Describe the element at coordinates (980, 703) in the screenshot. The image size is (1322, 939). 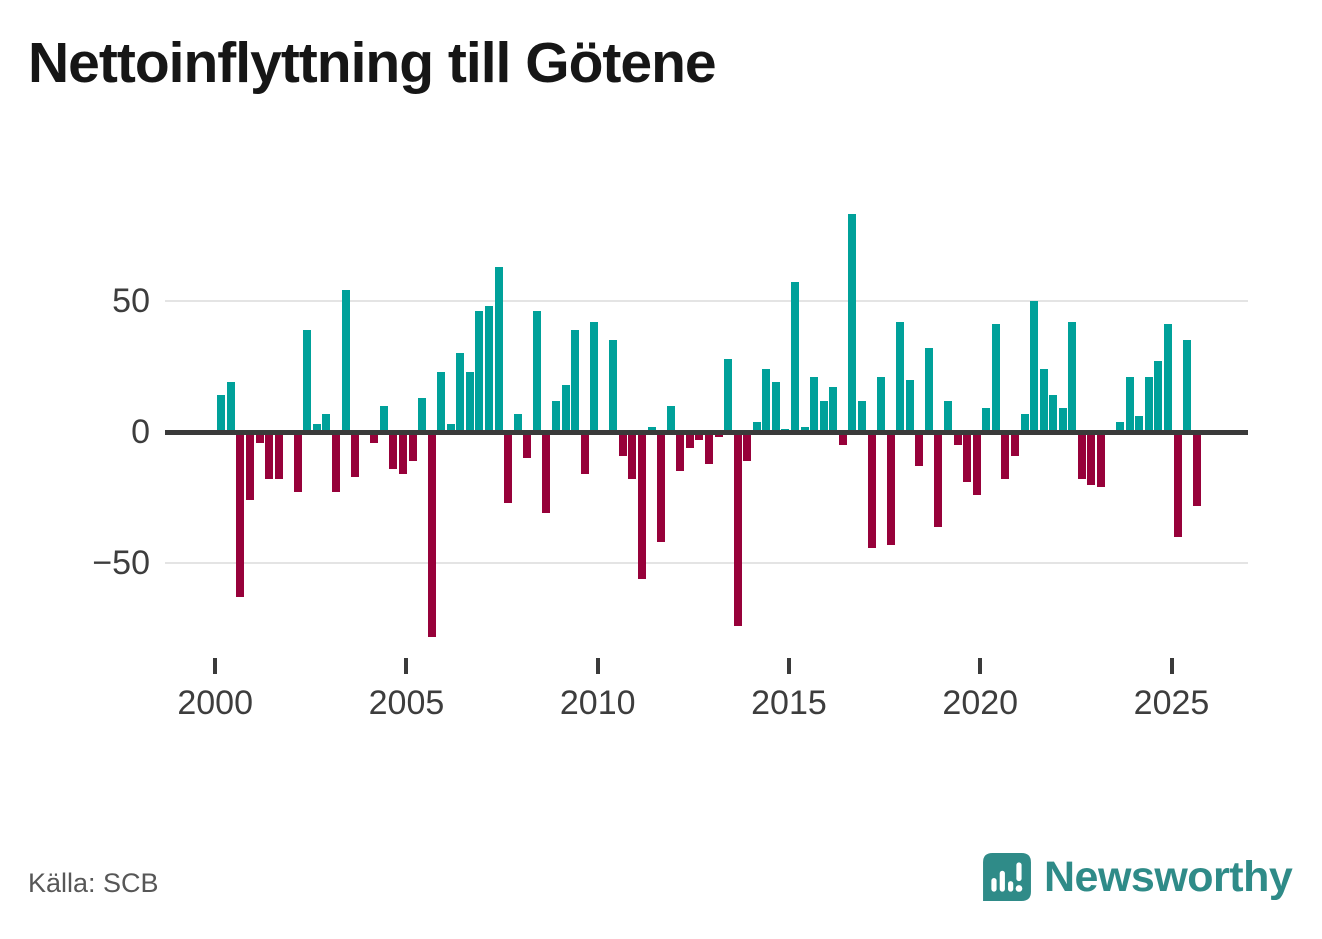
I see `x-tick-label: 2020` at that location.